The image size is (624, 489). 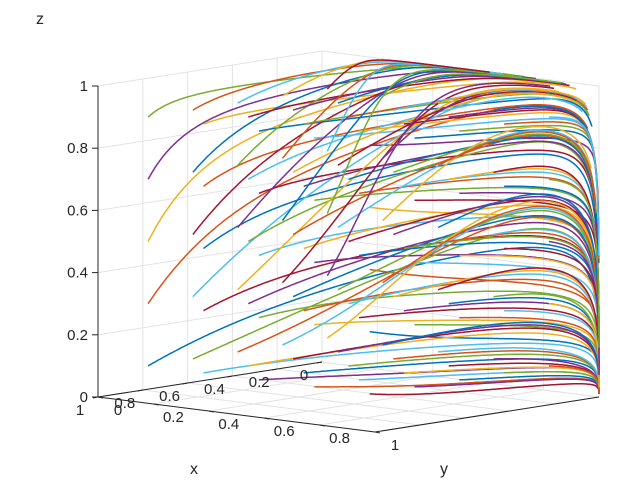 What do you see at coordinates (80, 410) in the screenshot?
I see `x-tick-label: 1` at bounding box center [80, 410].